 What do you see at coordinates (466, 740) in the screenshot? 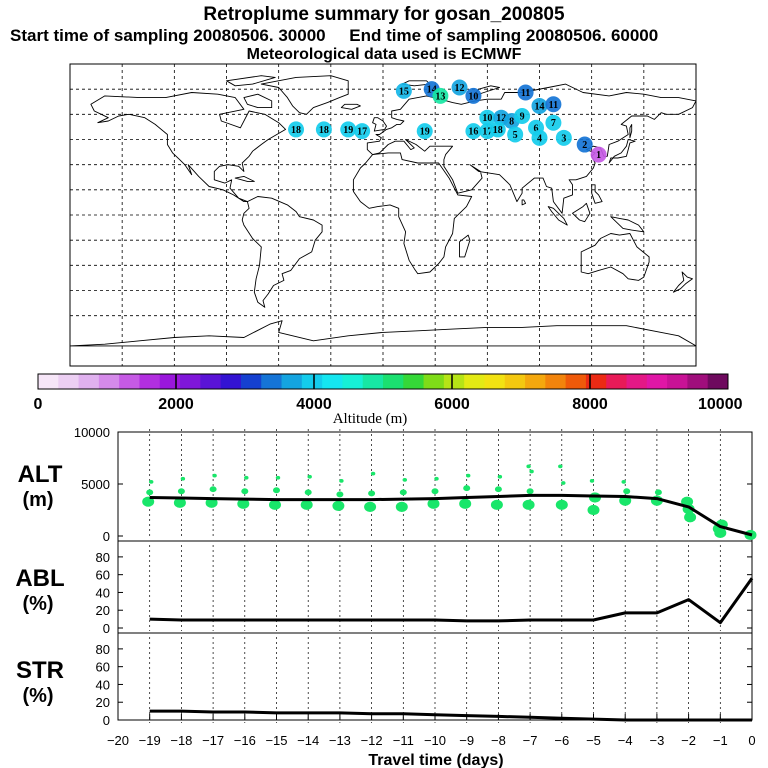
I see `x-tick-label: −9` at bounding box center [466, 740].